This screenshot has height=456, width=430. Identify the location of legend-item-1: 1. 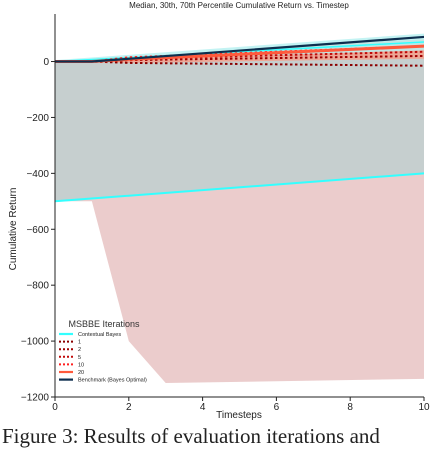
(70, 343).